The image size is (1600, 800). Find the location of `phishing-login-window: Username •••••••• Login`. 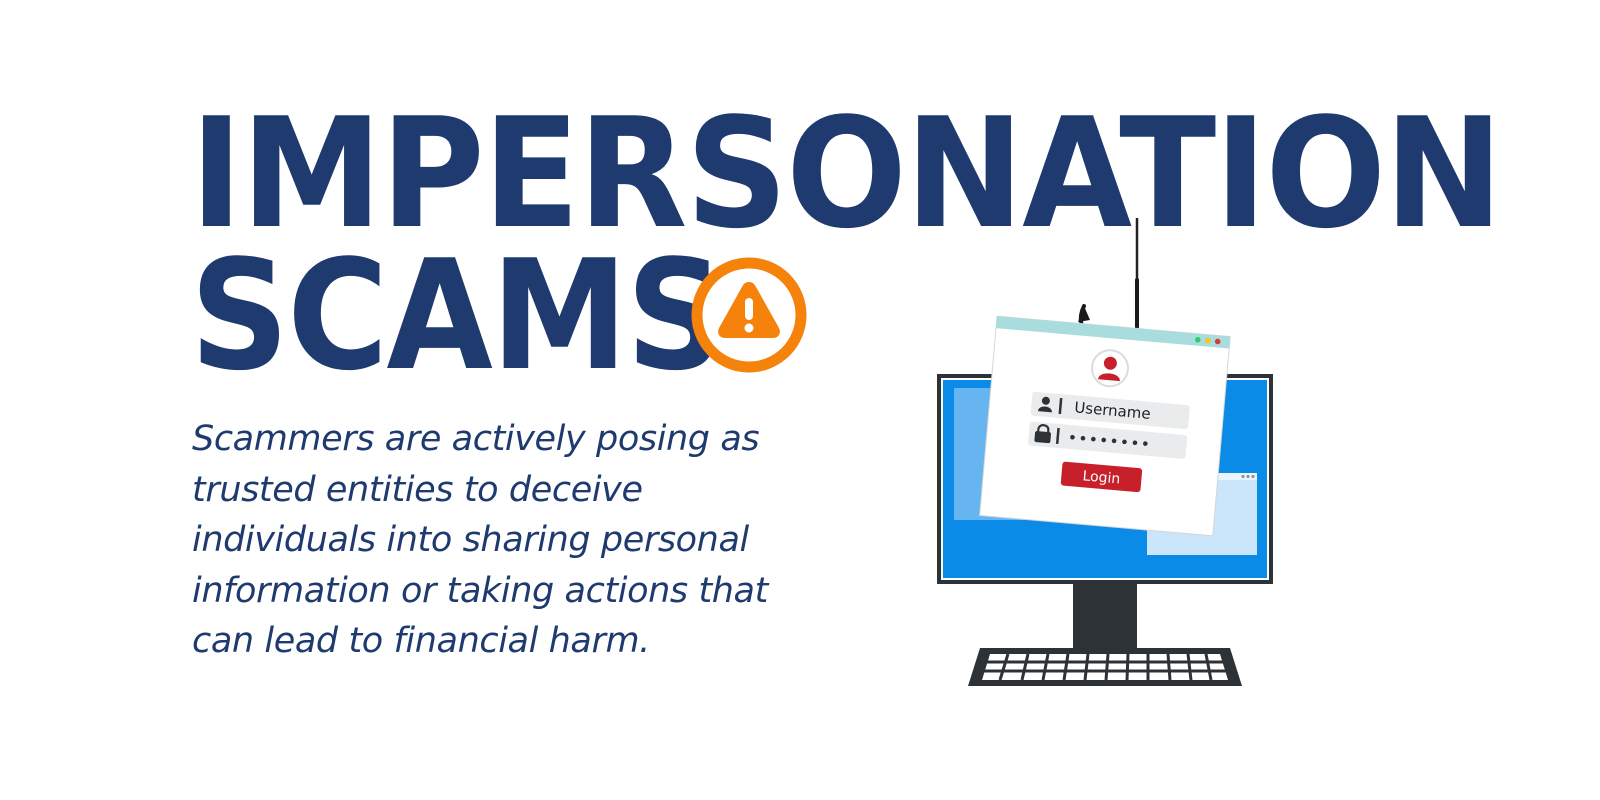

phishing-login-window: Username •••••••• Login is located at coordinates (1105, 426).